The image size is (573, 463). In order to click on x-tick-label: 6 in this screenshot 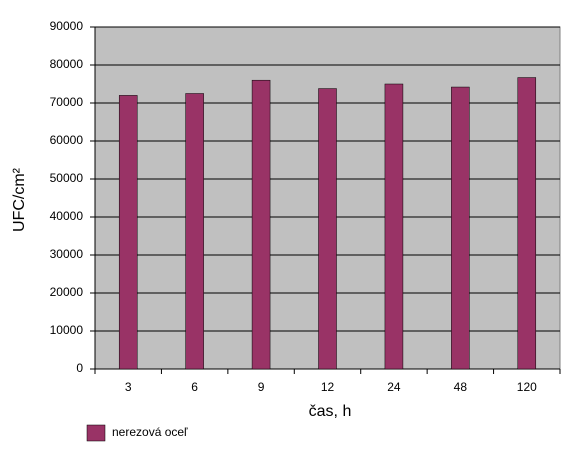, I will do `click(194, 387)`.